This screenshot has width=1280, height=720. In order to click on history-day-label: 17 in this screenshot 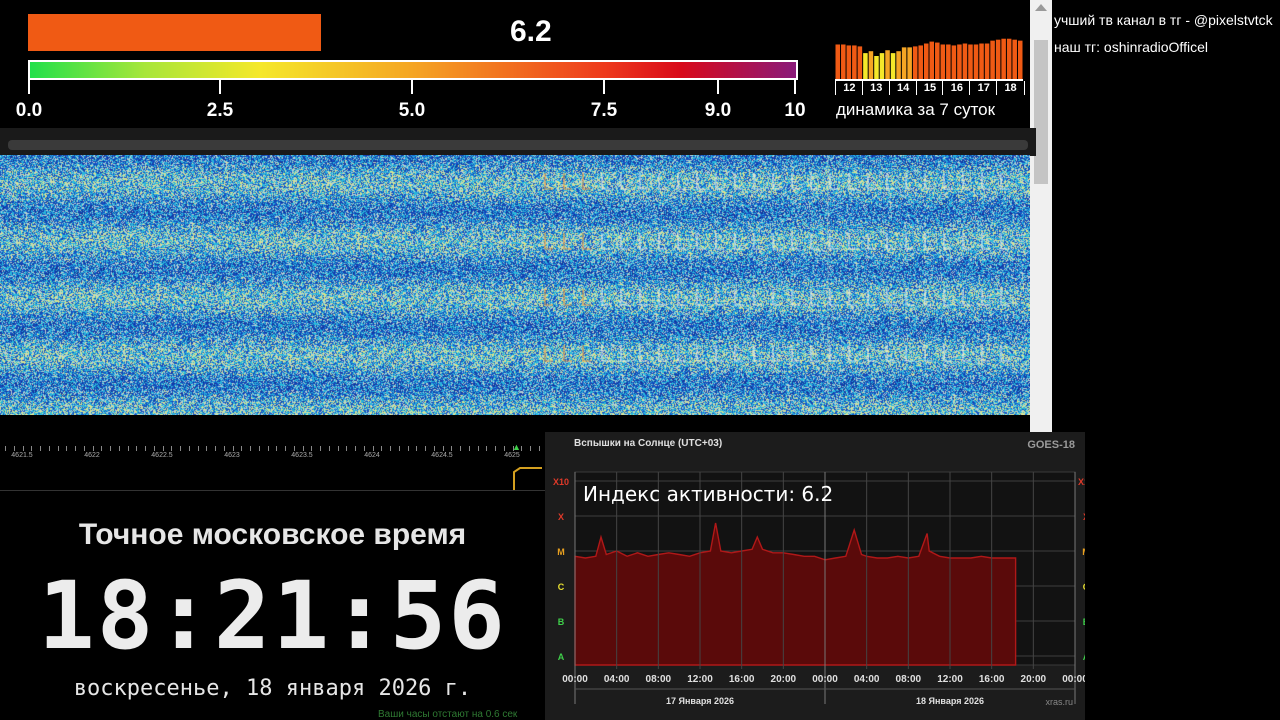, I will do `click(983, 88)`.